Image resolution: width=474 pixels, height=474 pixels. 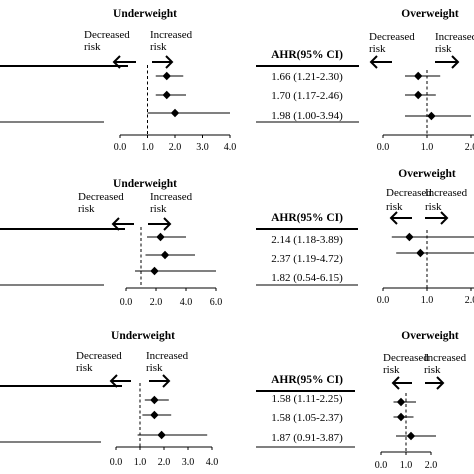 What do you see at coordinates (306, 399) in the screenshot?
I see `ahr-value: 1.58 (1.11-2.25)` at bounding box center [306, 399].